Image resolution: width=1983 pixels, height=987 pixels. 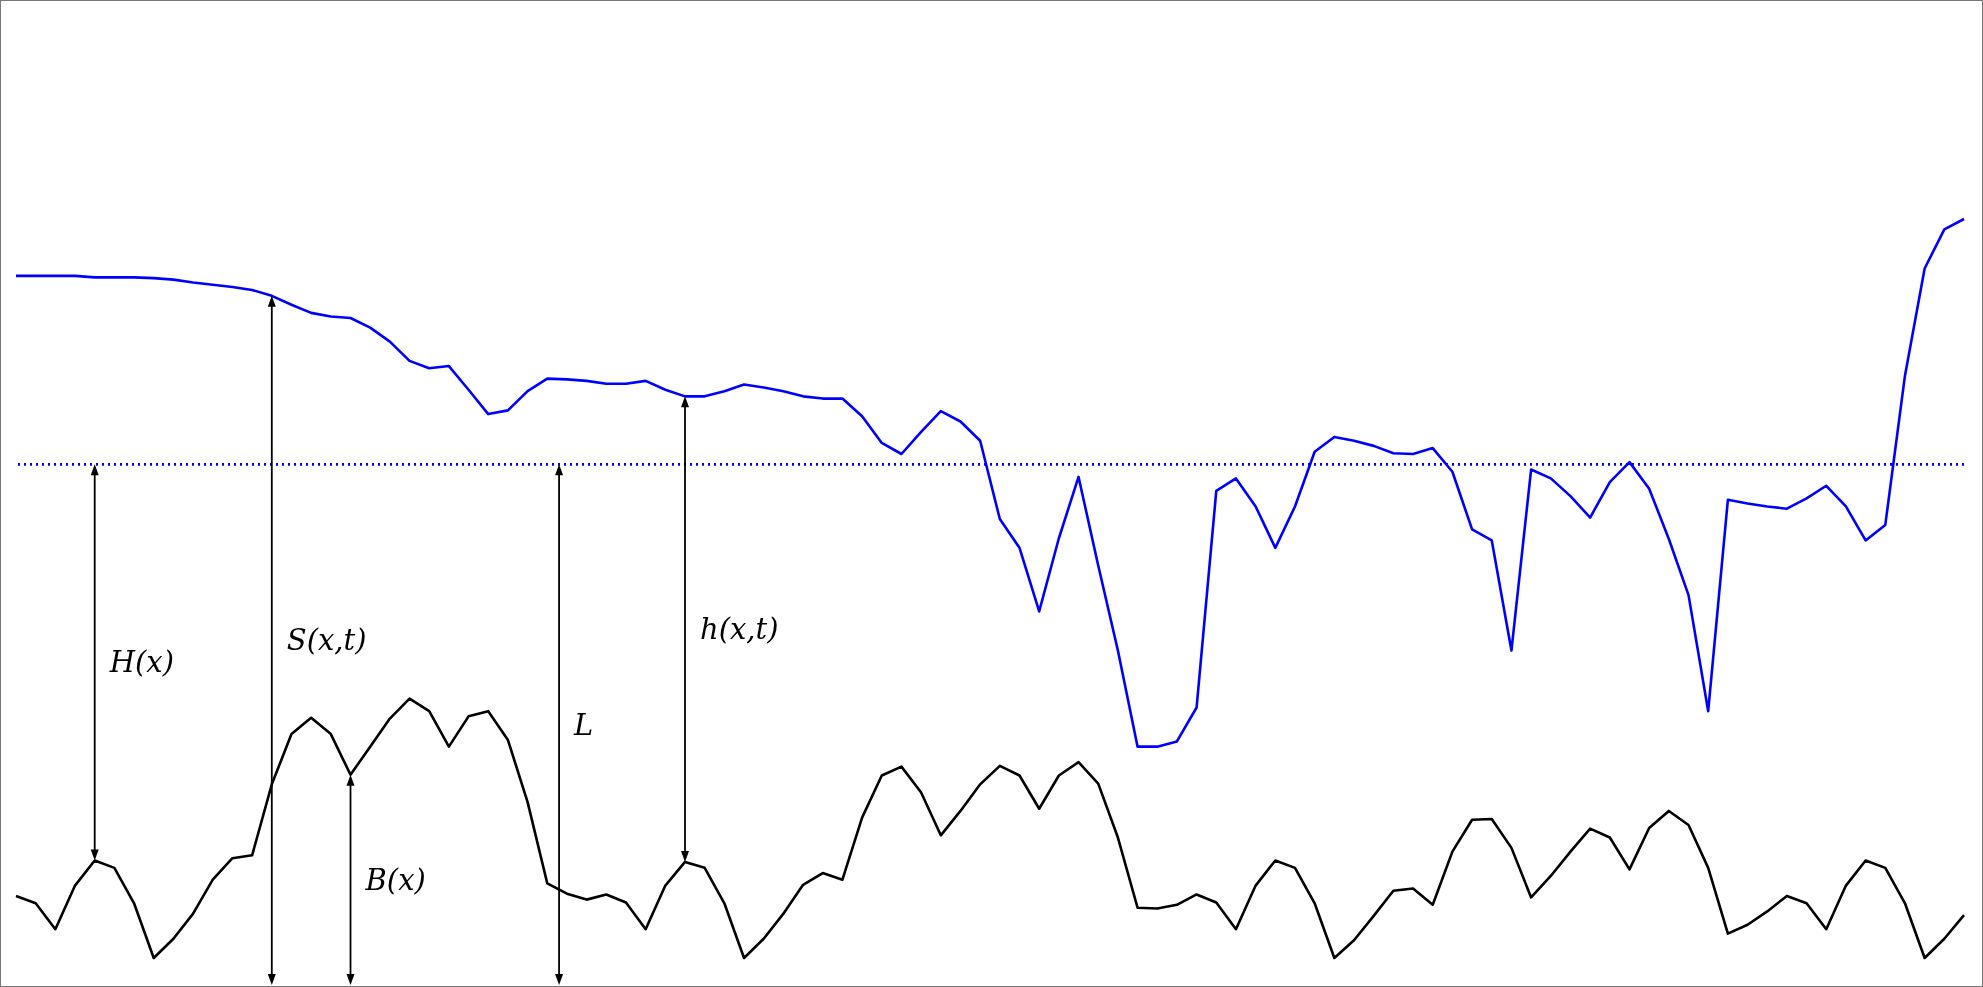 What do you see at coordinates (326, 640) in the screenshot?
I see `annotation: S(x,t)` at bounding box center [326, 640].